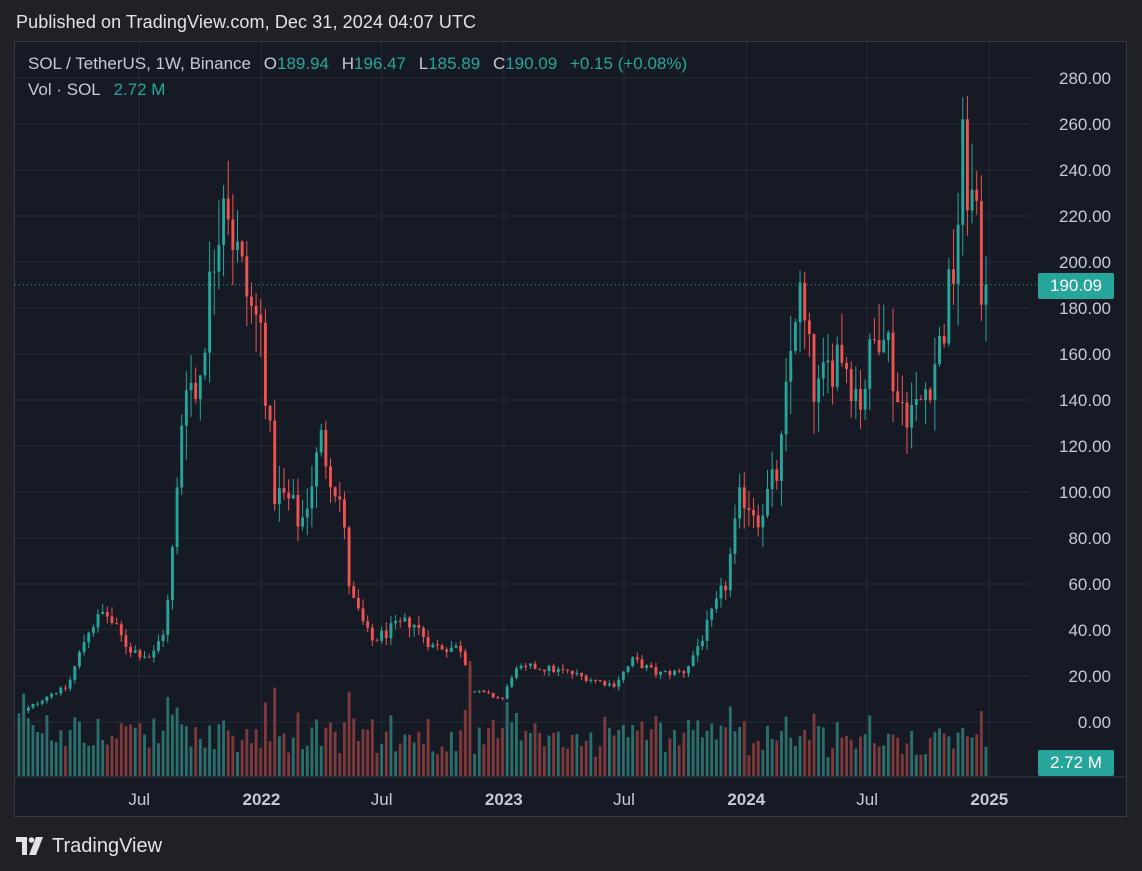  What do you see at coordinates (1085, 492) in the screenshot?
I see `y-tick-label: 100.00` at bounding box center [1085, 492].